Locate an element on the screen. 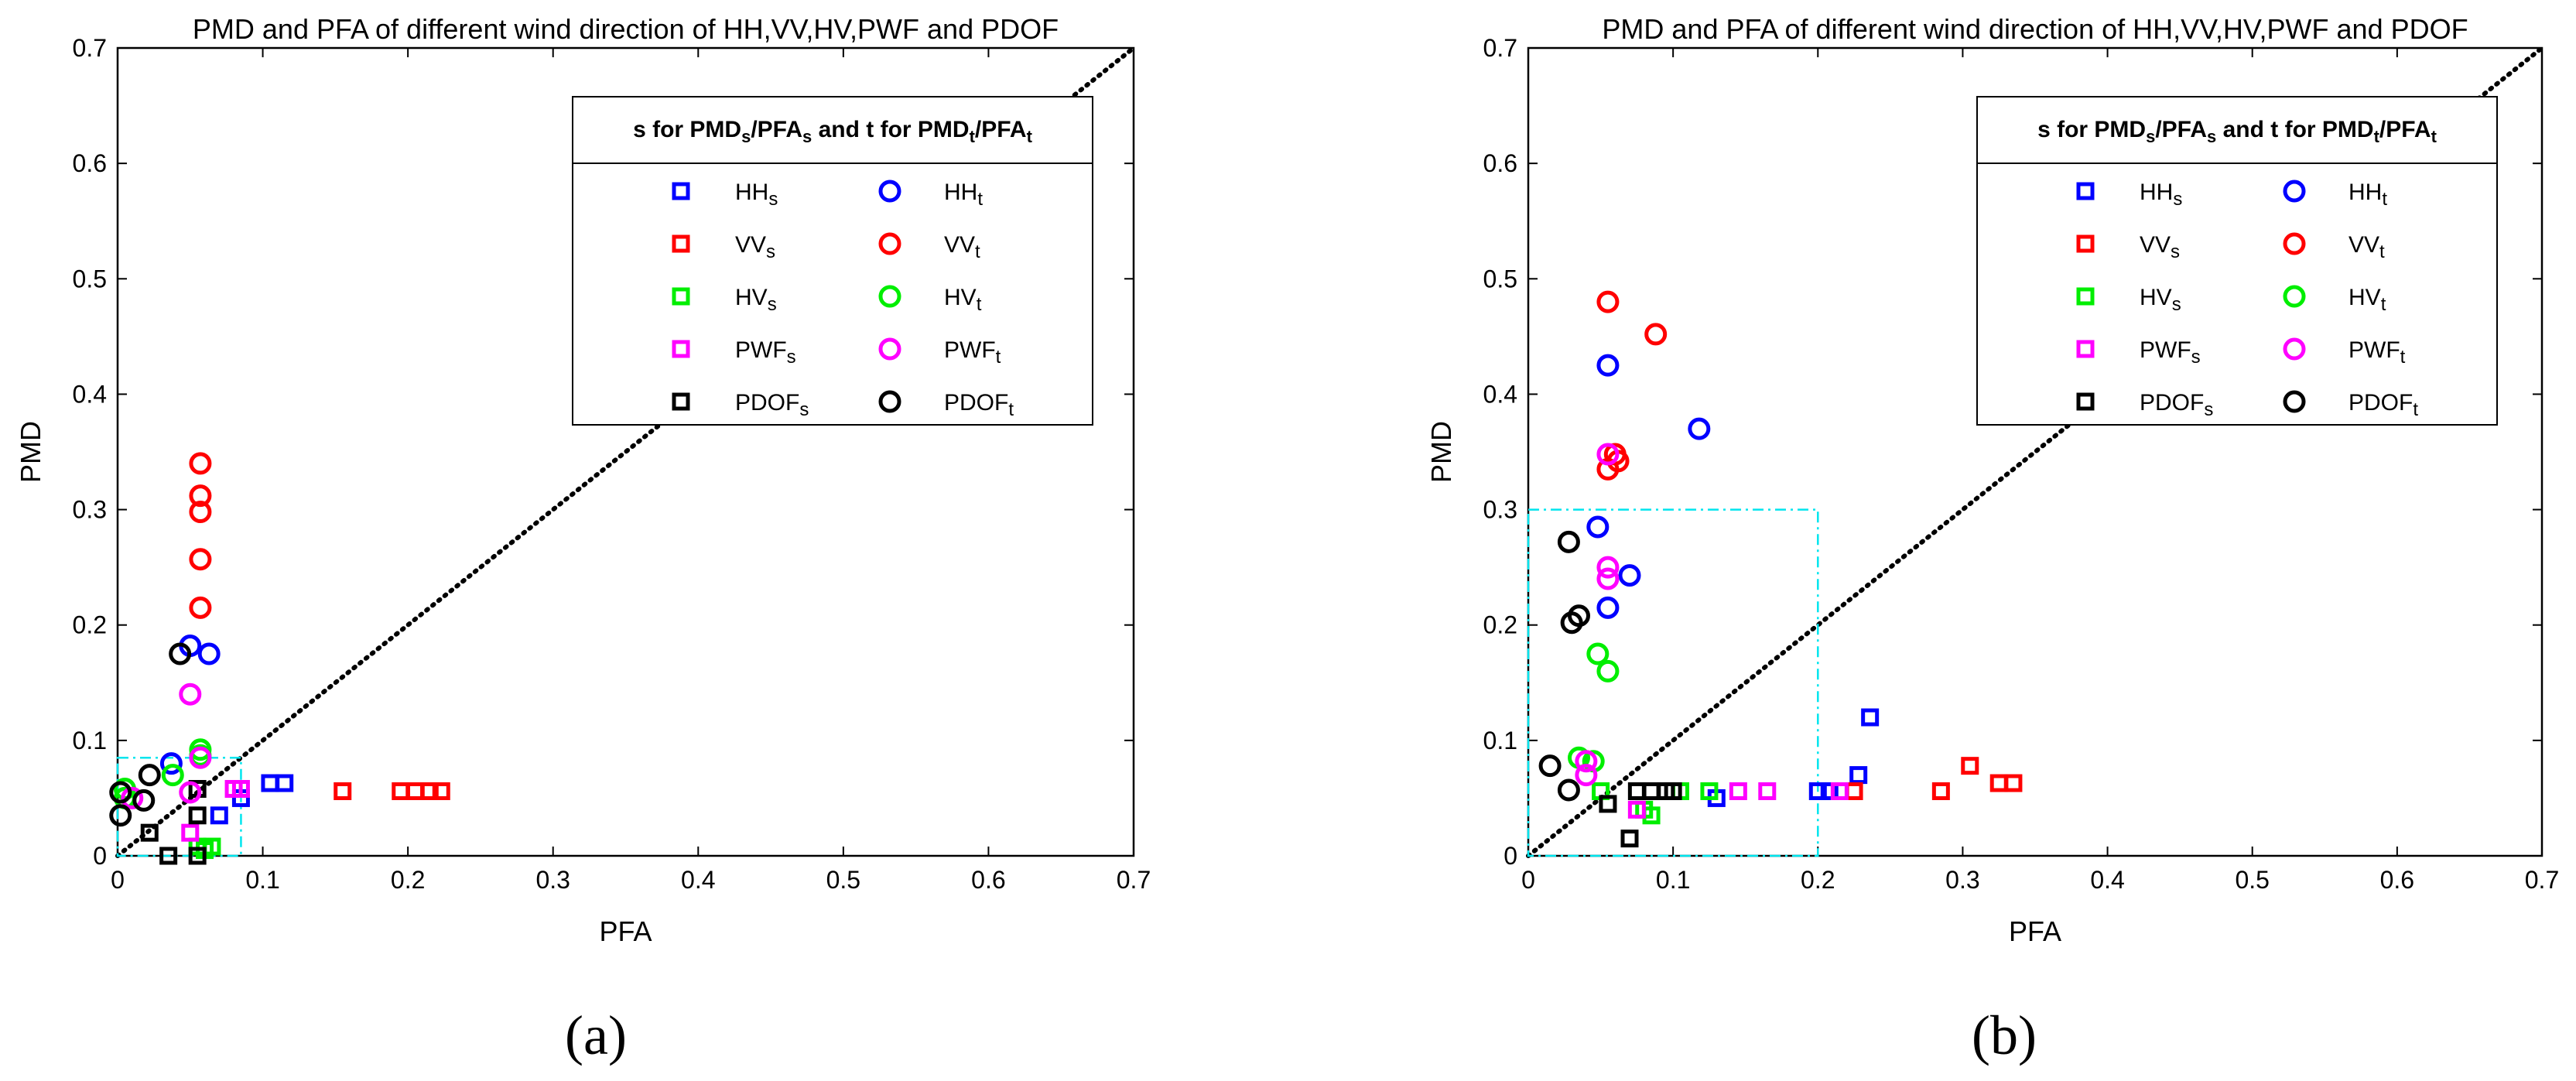 This screenshot has width=2576, height=1081. zoom-highlight-box is located at coordinates (1673, 682).